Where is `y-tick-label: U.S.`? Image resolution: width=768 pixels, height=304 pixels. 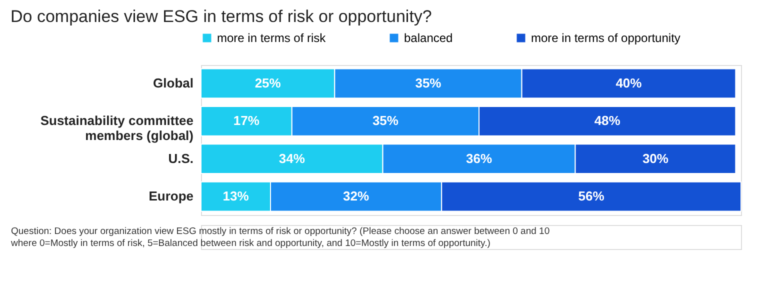
y-tick-label: U.S. is located at coordinates (181, 158).